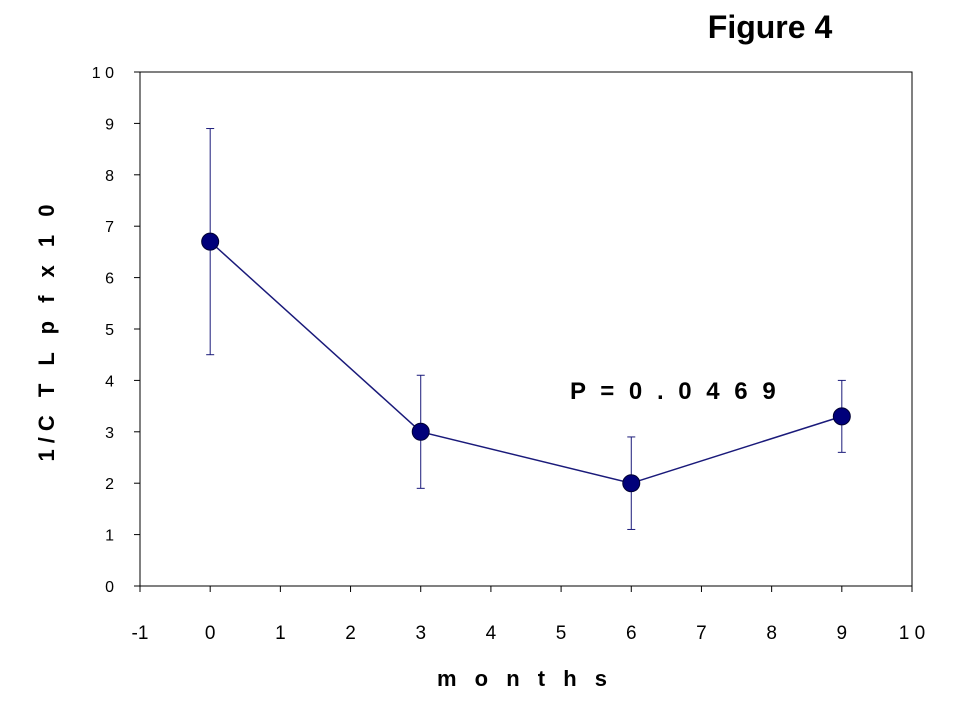 Image resolution: width=959 pixels, height=719 pixels. Describe the element at coordinates (771, 633) in the screenshot. I see `x-tick-label: 8` at that location.